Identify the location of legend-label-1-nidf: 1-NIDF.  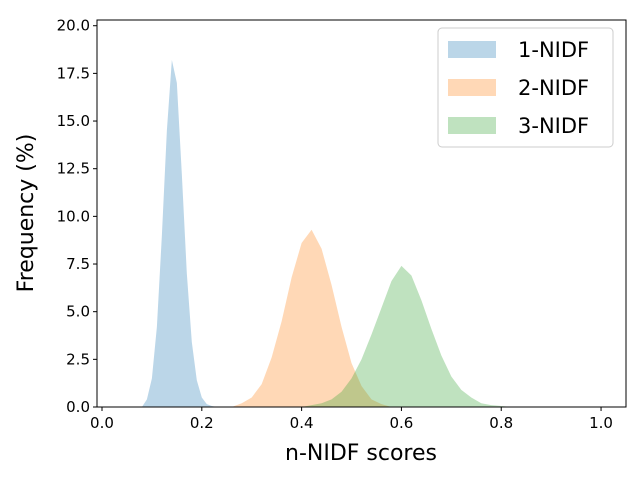
(553, 50).